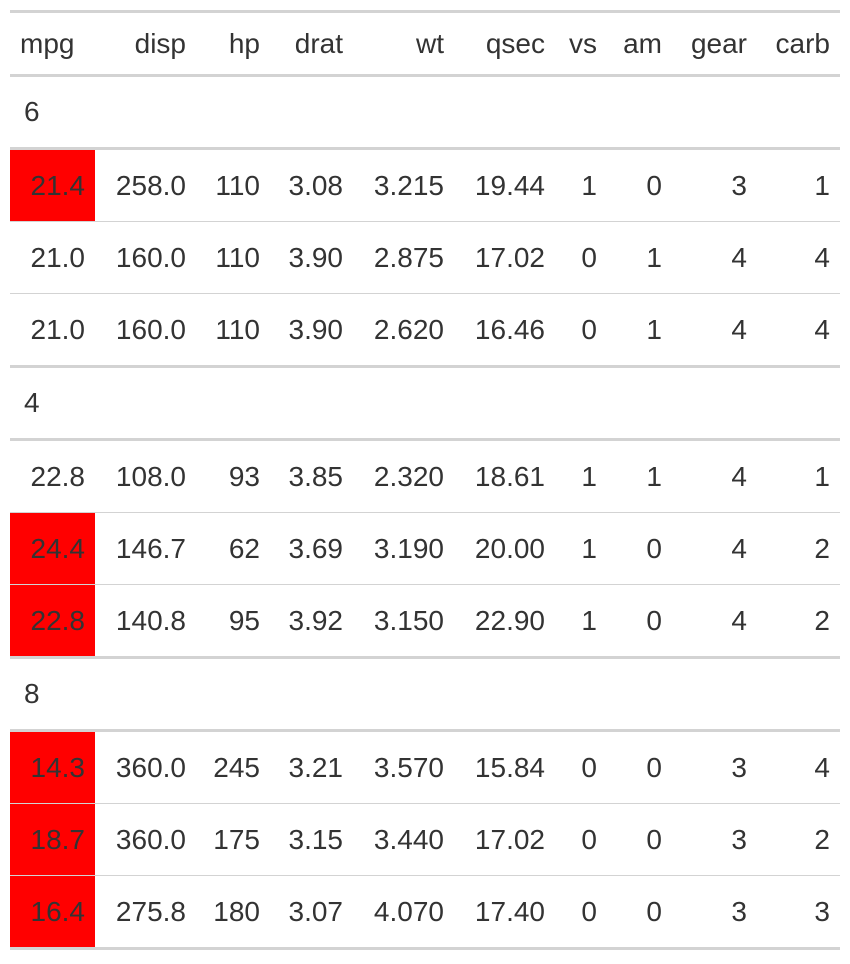 The width and height of the screenshot is (850, 964). What do you see at coordinates (316, 476) in the screenshot?
I see `cell-drat: 3.85` at bounding box center [316, 476].